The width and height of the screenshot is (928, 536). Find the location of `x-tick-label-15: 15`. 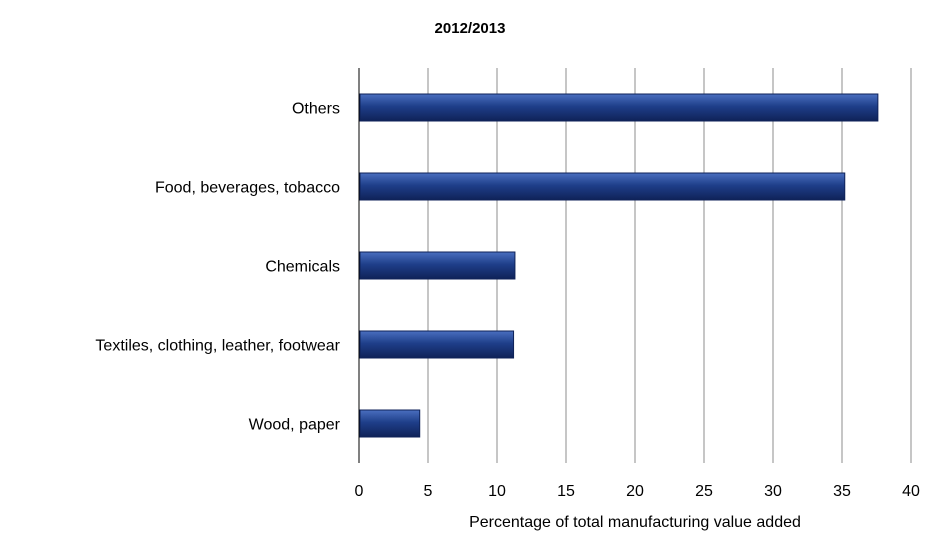

x-tick-label-15: 15 is located at coordinates (566, 491).